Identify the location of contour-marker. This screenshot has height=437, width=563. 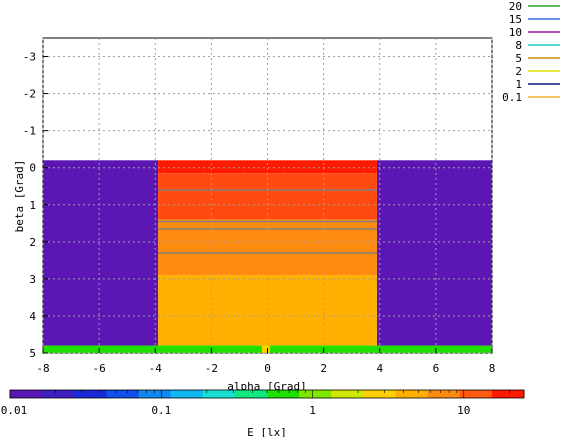
(265, 349).